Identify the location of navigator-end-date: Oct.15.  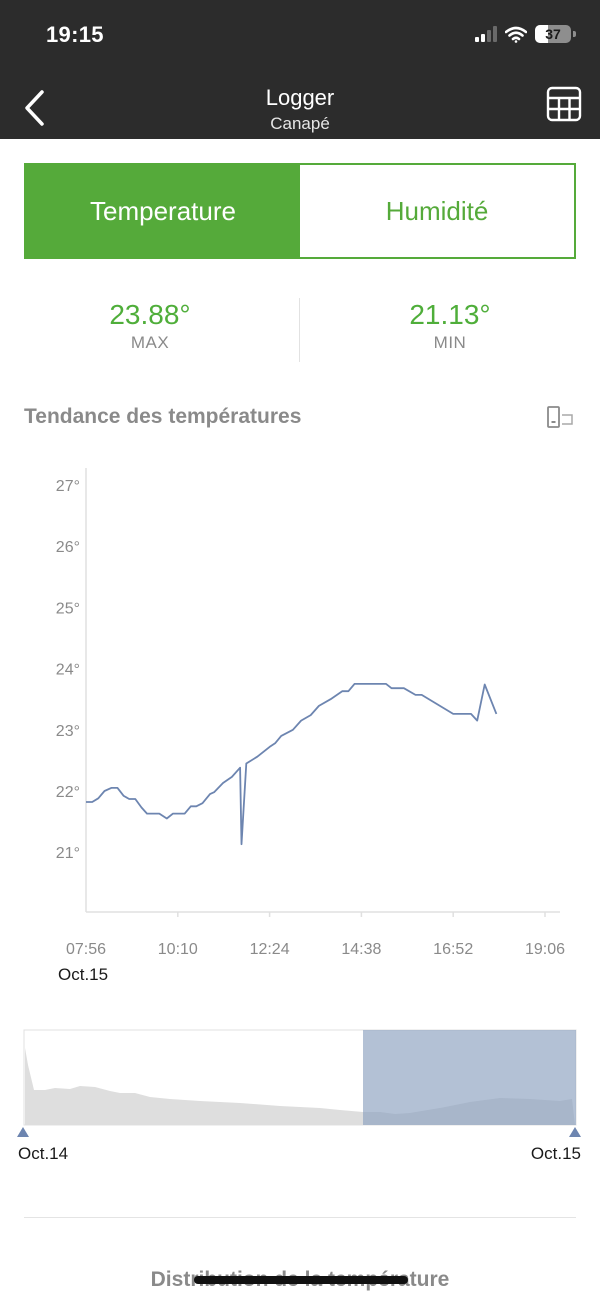
(555, 1153).